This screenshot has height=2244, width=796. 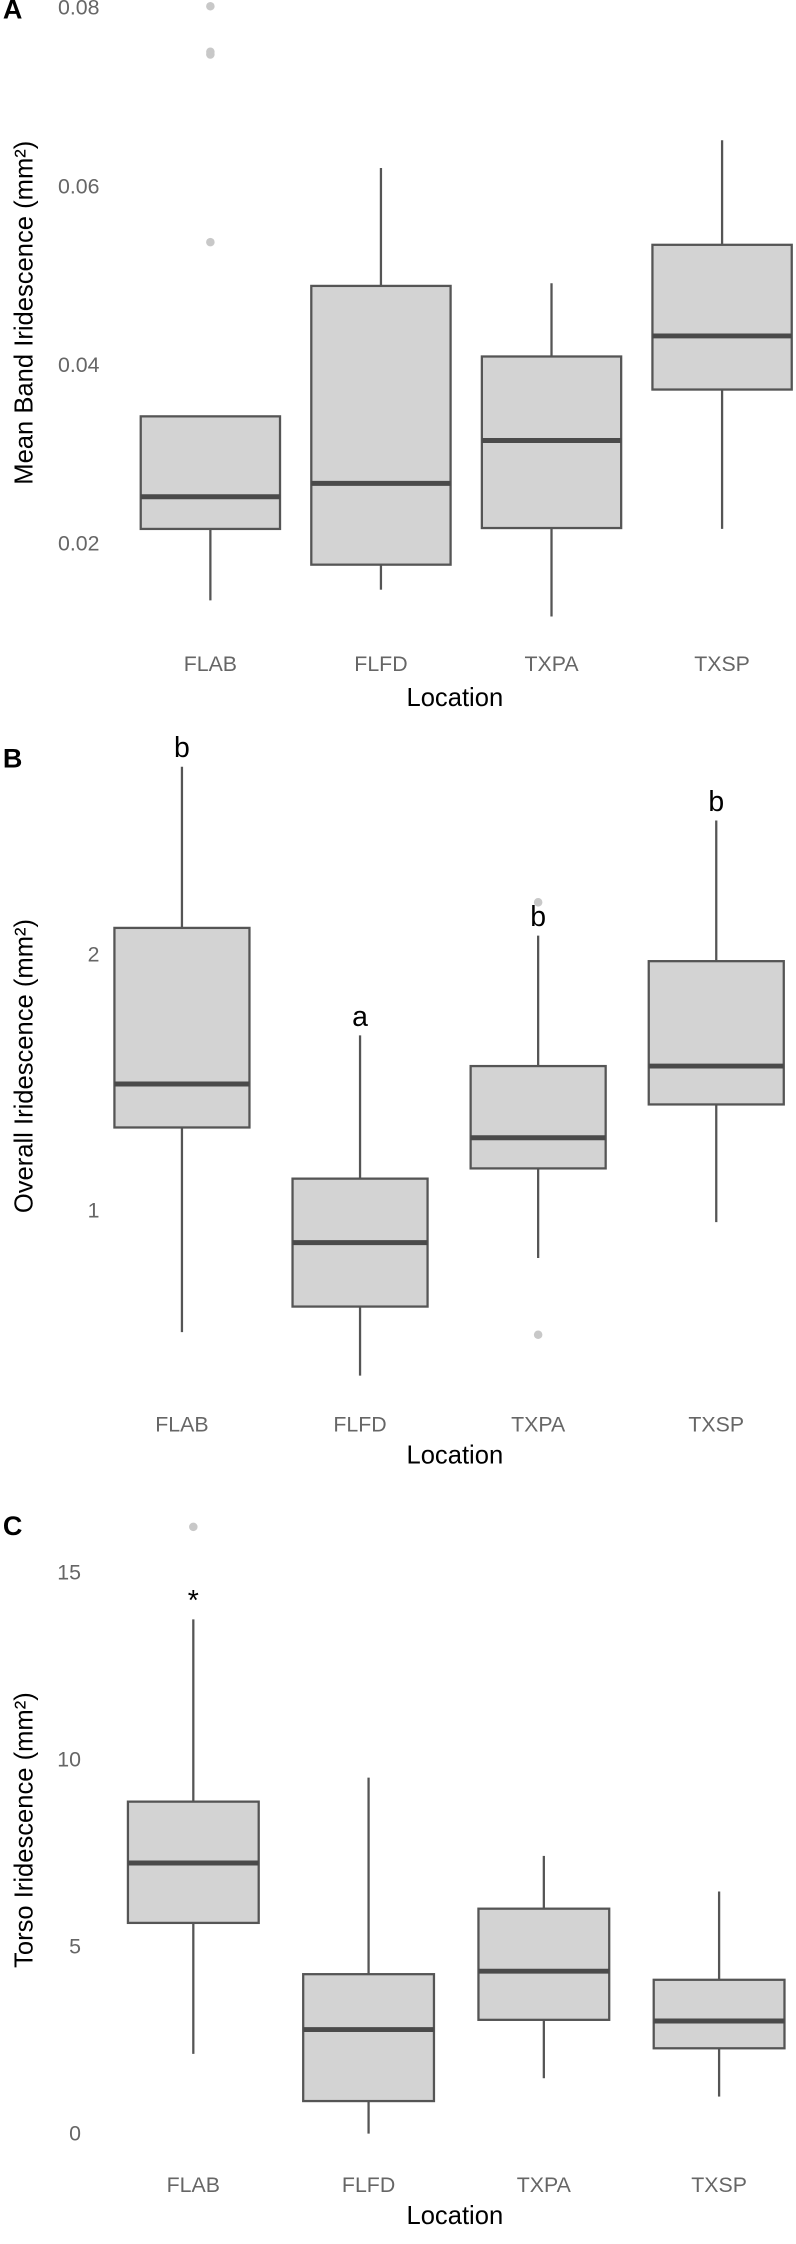 What do you see at coordinates (69, 1759) in the screenshot?
I see `y-tick-label: 10` at bounding box center [69, 1759].